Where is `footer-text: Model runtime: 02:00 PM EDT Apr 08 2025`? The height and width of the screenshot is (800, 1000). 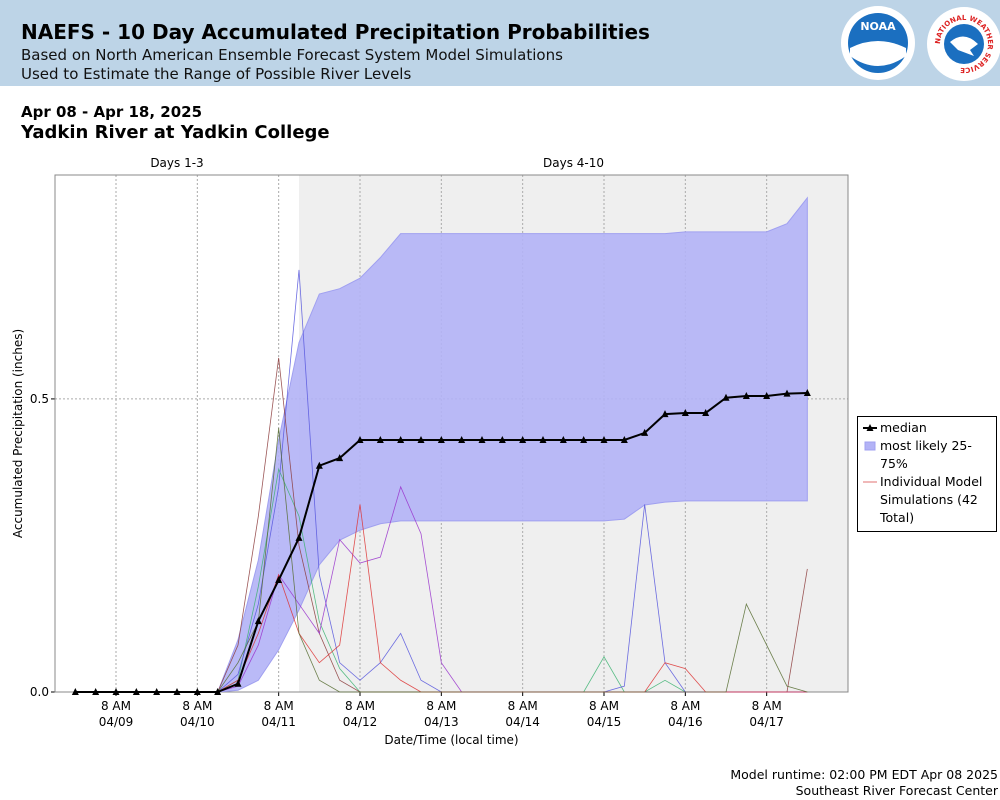
footer-text: Model runtime: 02:00 PM EDT Apr 08 2025 is located at coordinates (864, 774).